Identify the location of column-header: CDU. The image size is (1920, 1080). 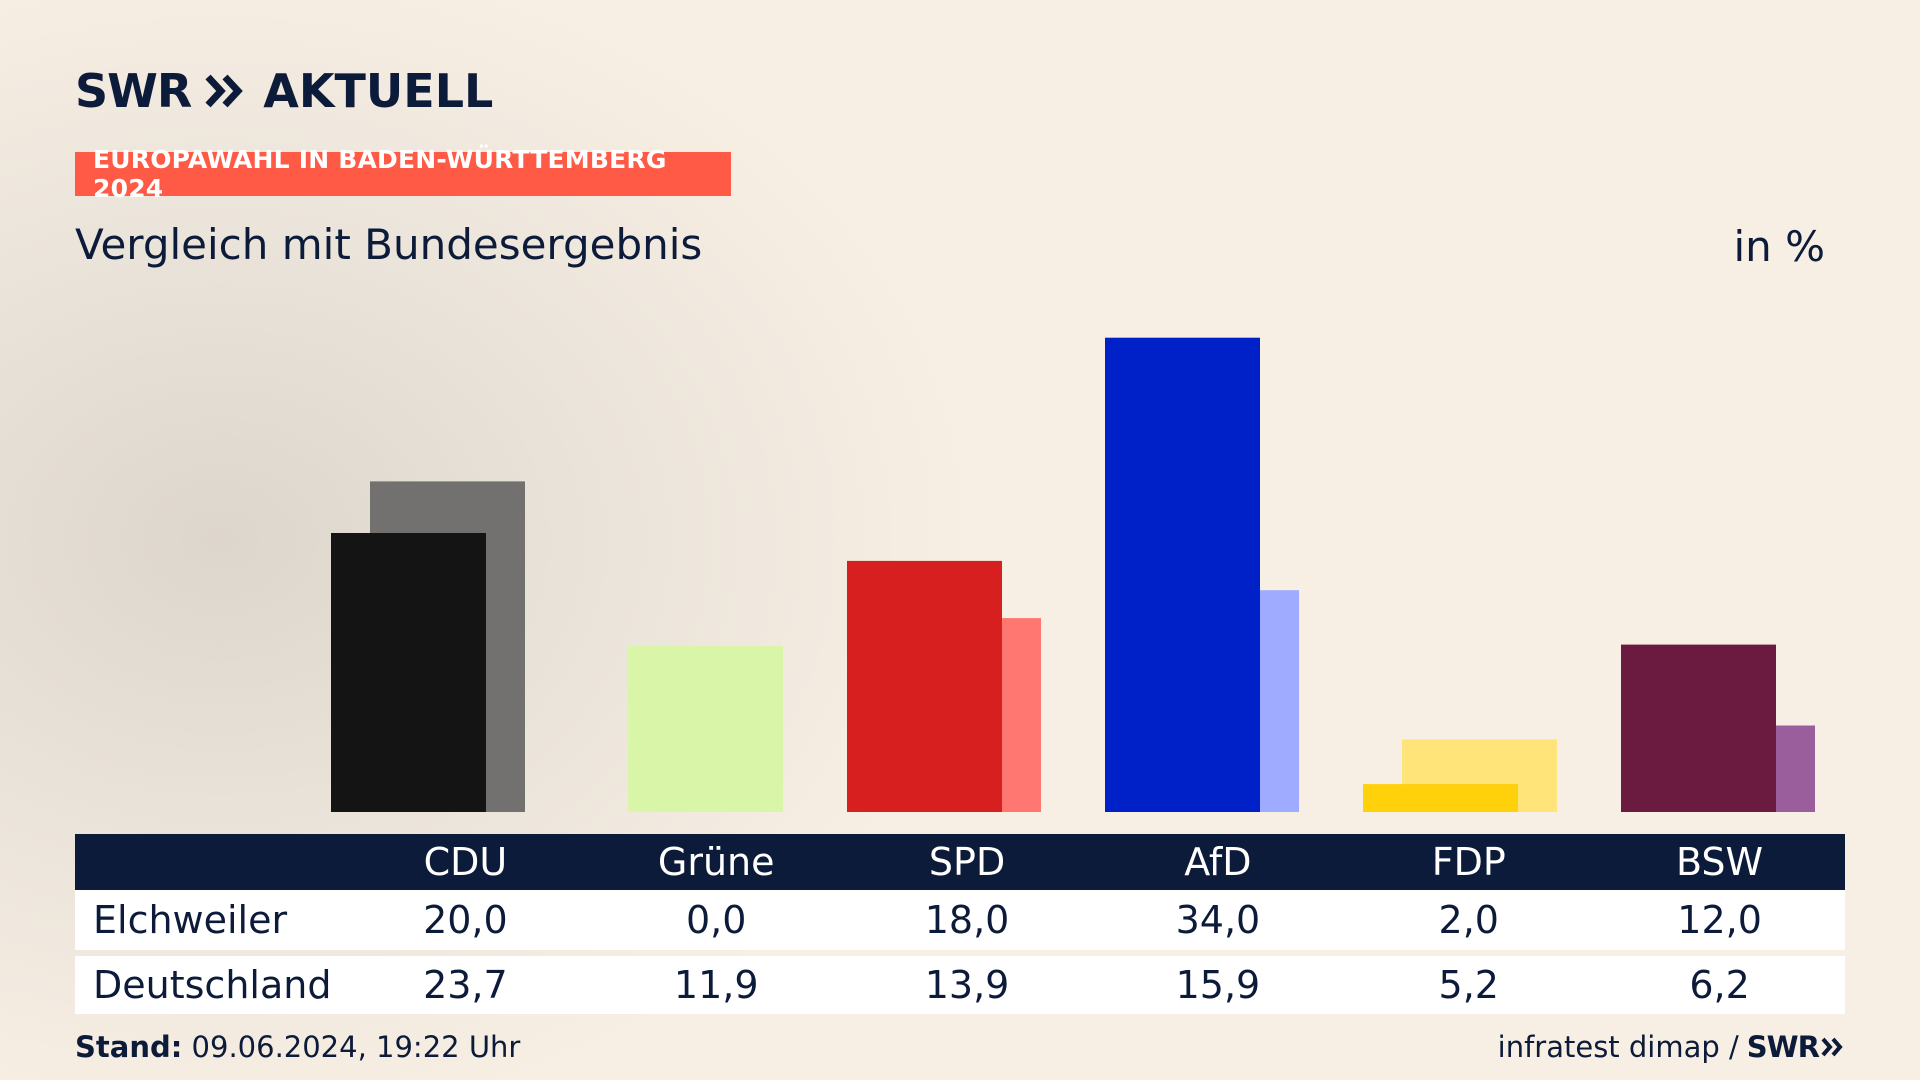
(465, 862).